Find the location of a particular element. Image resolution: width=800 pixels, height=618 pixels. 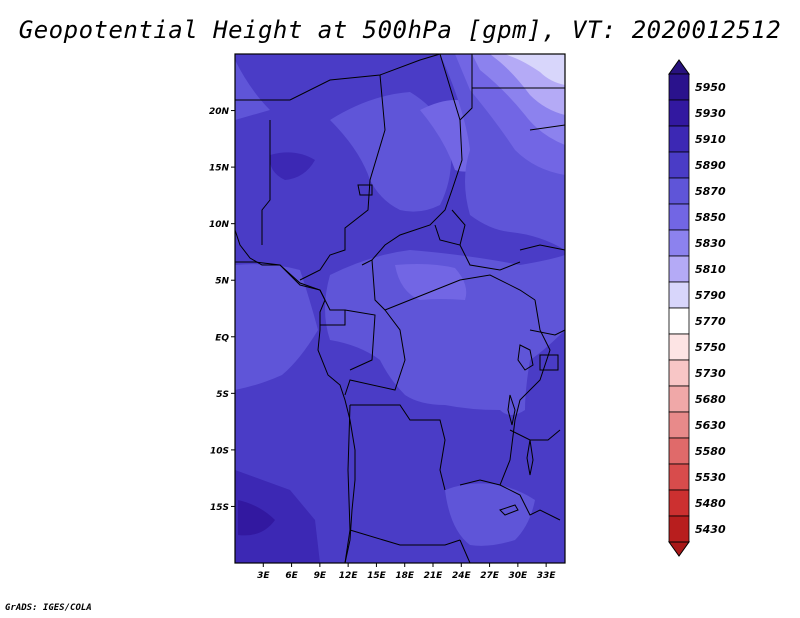

lon-tick-label: 30E is located at coordinates (519, 576).